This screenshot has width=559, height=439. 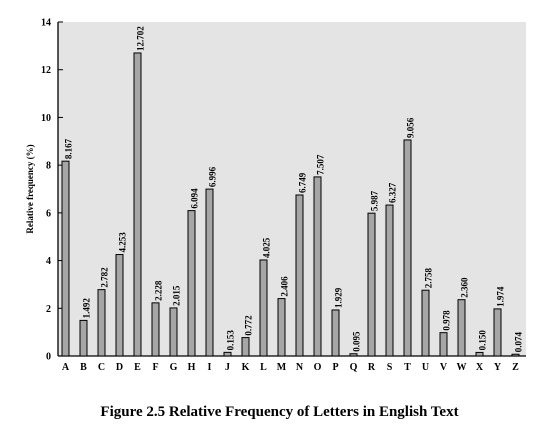 What do you see at coordinates (231, 340) in the screenshot?
I see `value-label-J: 0.153` at bounding box center [231, 340].